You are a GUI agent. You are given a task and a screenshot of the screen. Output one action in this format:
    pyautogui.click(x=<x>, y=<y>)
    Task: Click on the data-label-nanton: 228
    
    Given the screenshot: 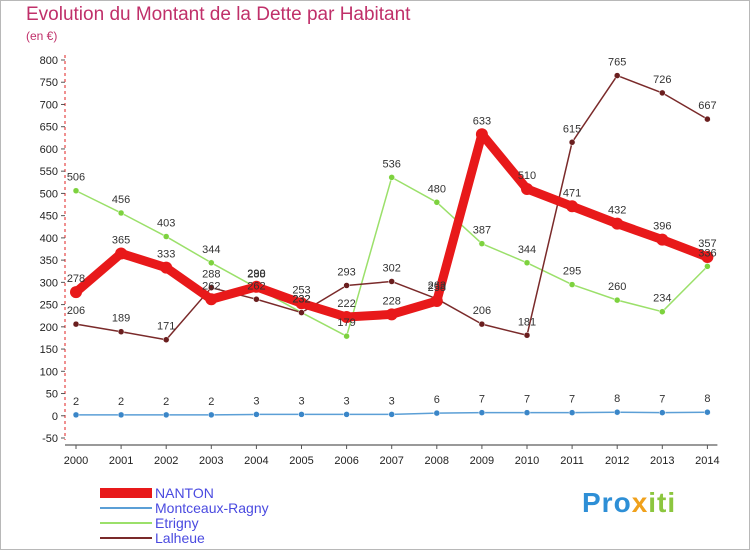 What is the action you would take?
    pyautogui.click(x=392, y=301)
    